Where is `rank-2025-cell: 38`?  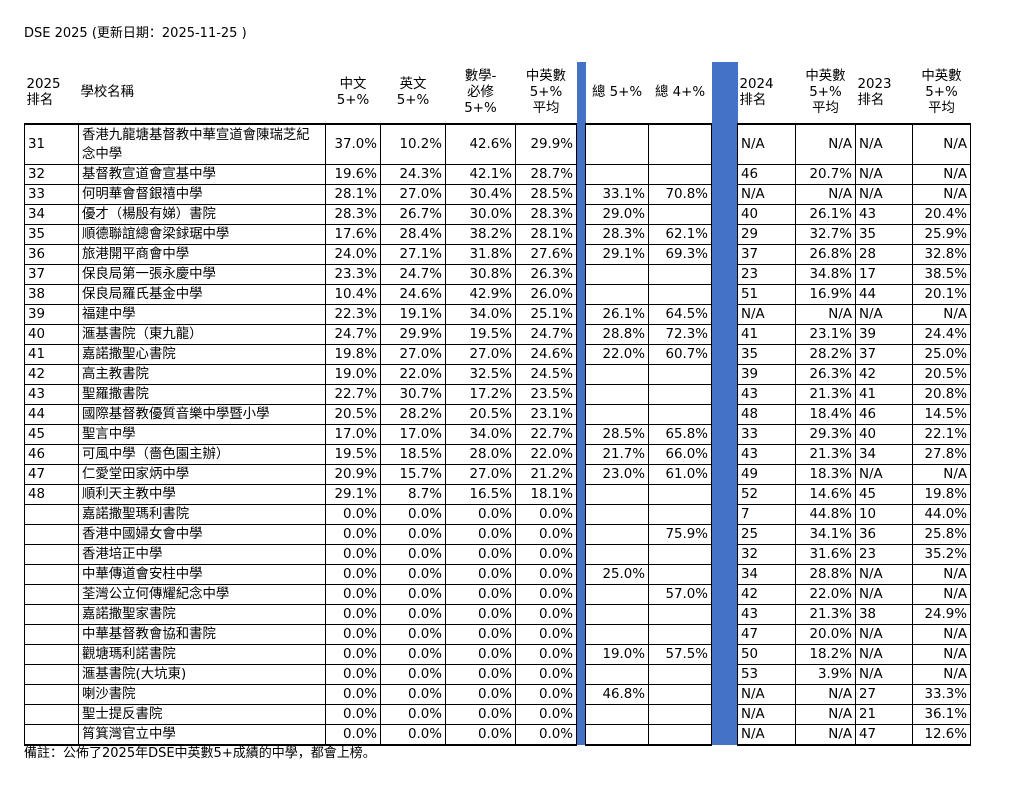
rank-2025-cell: 38 is located at coordinates (51, 294).